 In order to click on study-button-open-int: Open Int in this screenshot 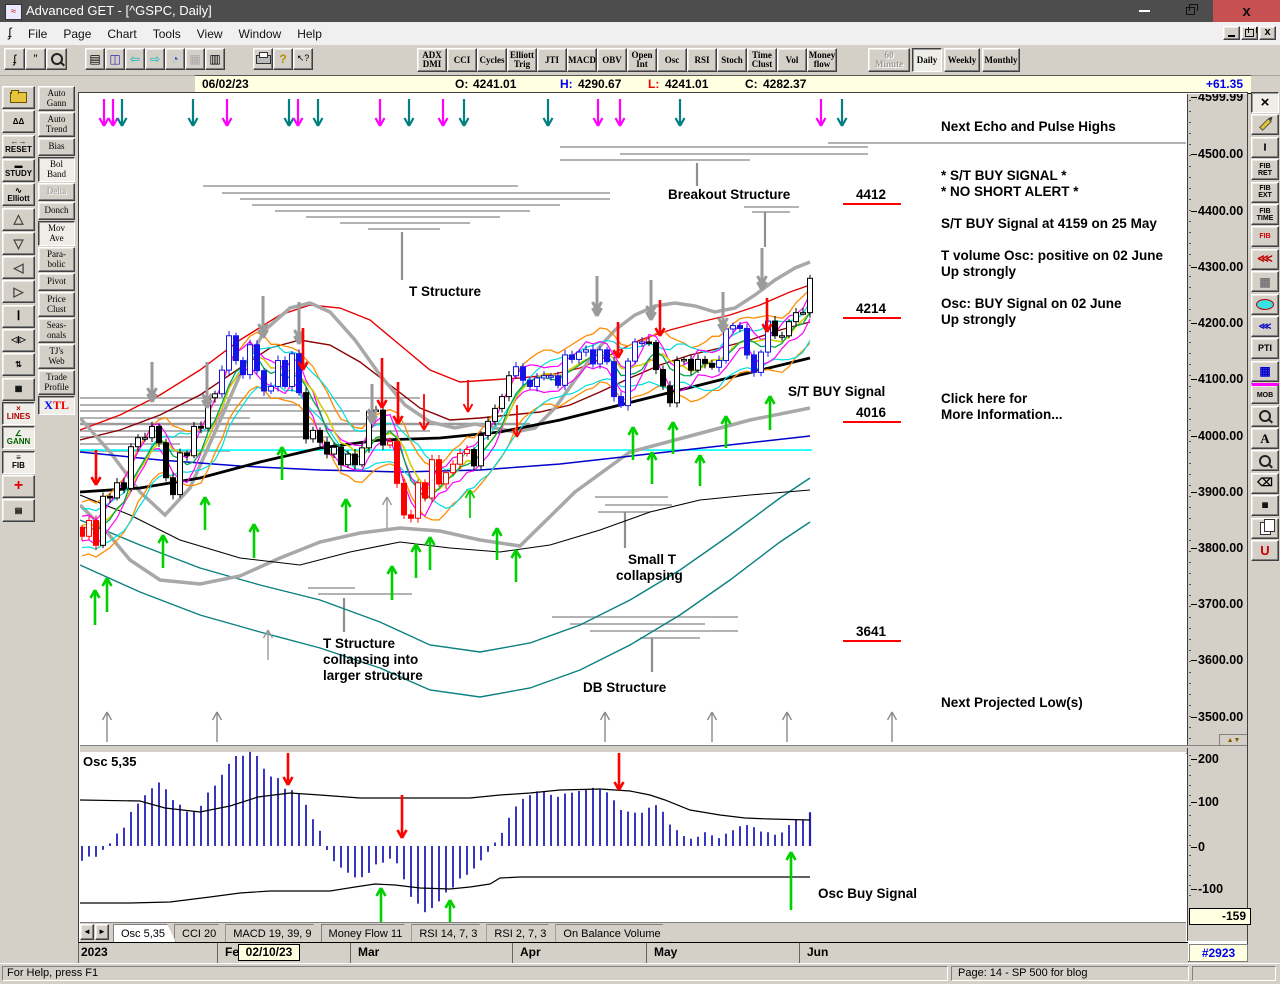, I will do `click(642, 60)`.